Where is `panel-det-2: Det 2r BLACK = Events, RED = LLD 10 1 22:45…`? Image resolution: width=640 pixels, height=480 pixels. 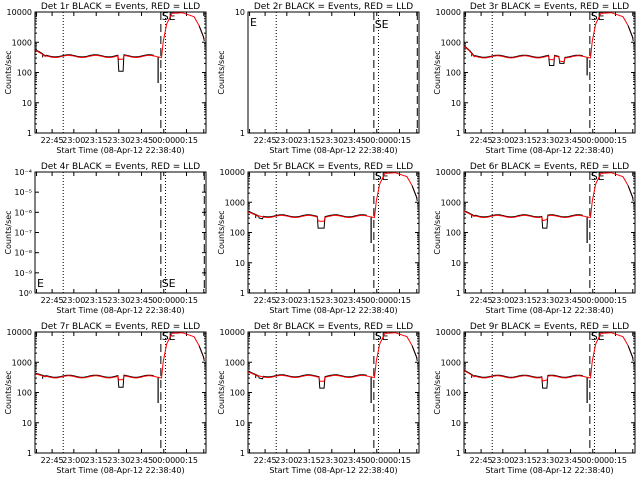
panel-det-2: Det 2r BLACK = Events, RED = LLD 10 1 22:45… is located at coordinates (318, 78).